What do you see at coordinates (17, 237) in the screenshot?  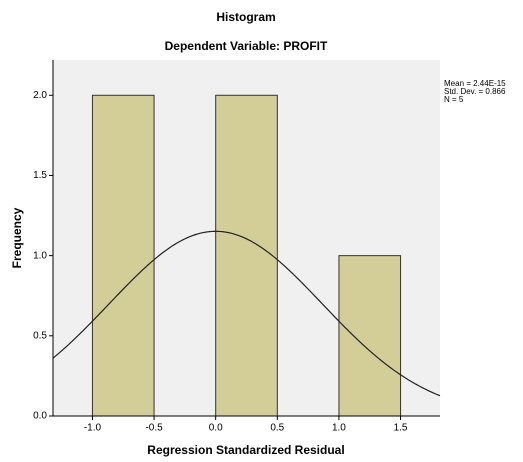 I see `y-axis-label: Frequency` at bounding box center [17, 237].